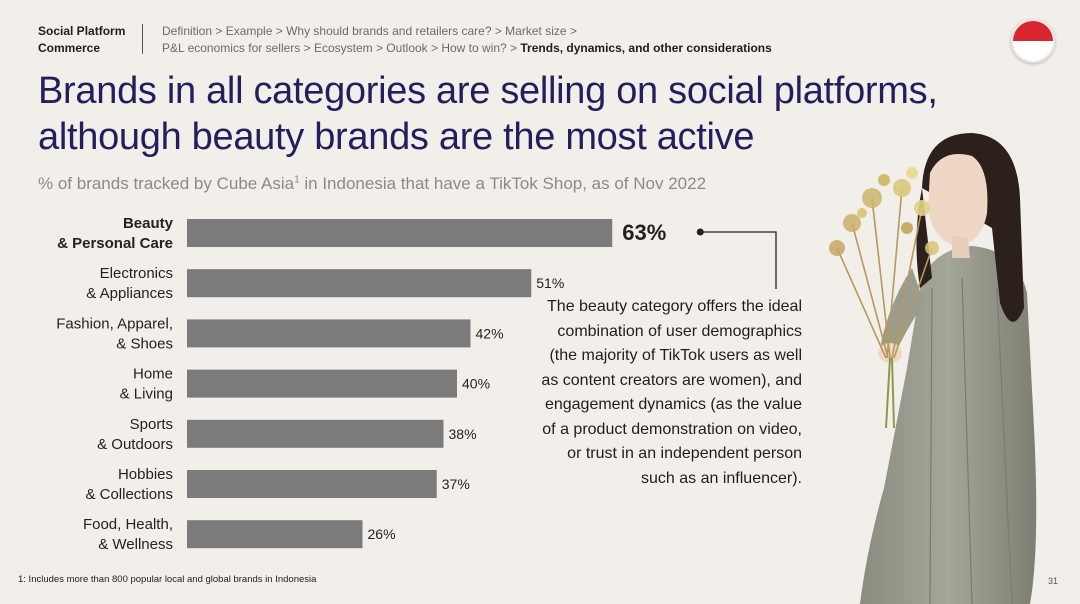 Image resolution: width=1080 pixels, height=604 pixels. What do you see at coordinates (1033, 31) in the screenshot?
I see `flag-red-band` at bounding box center [1033, 31].